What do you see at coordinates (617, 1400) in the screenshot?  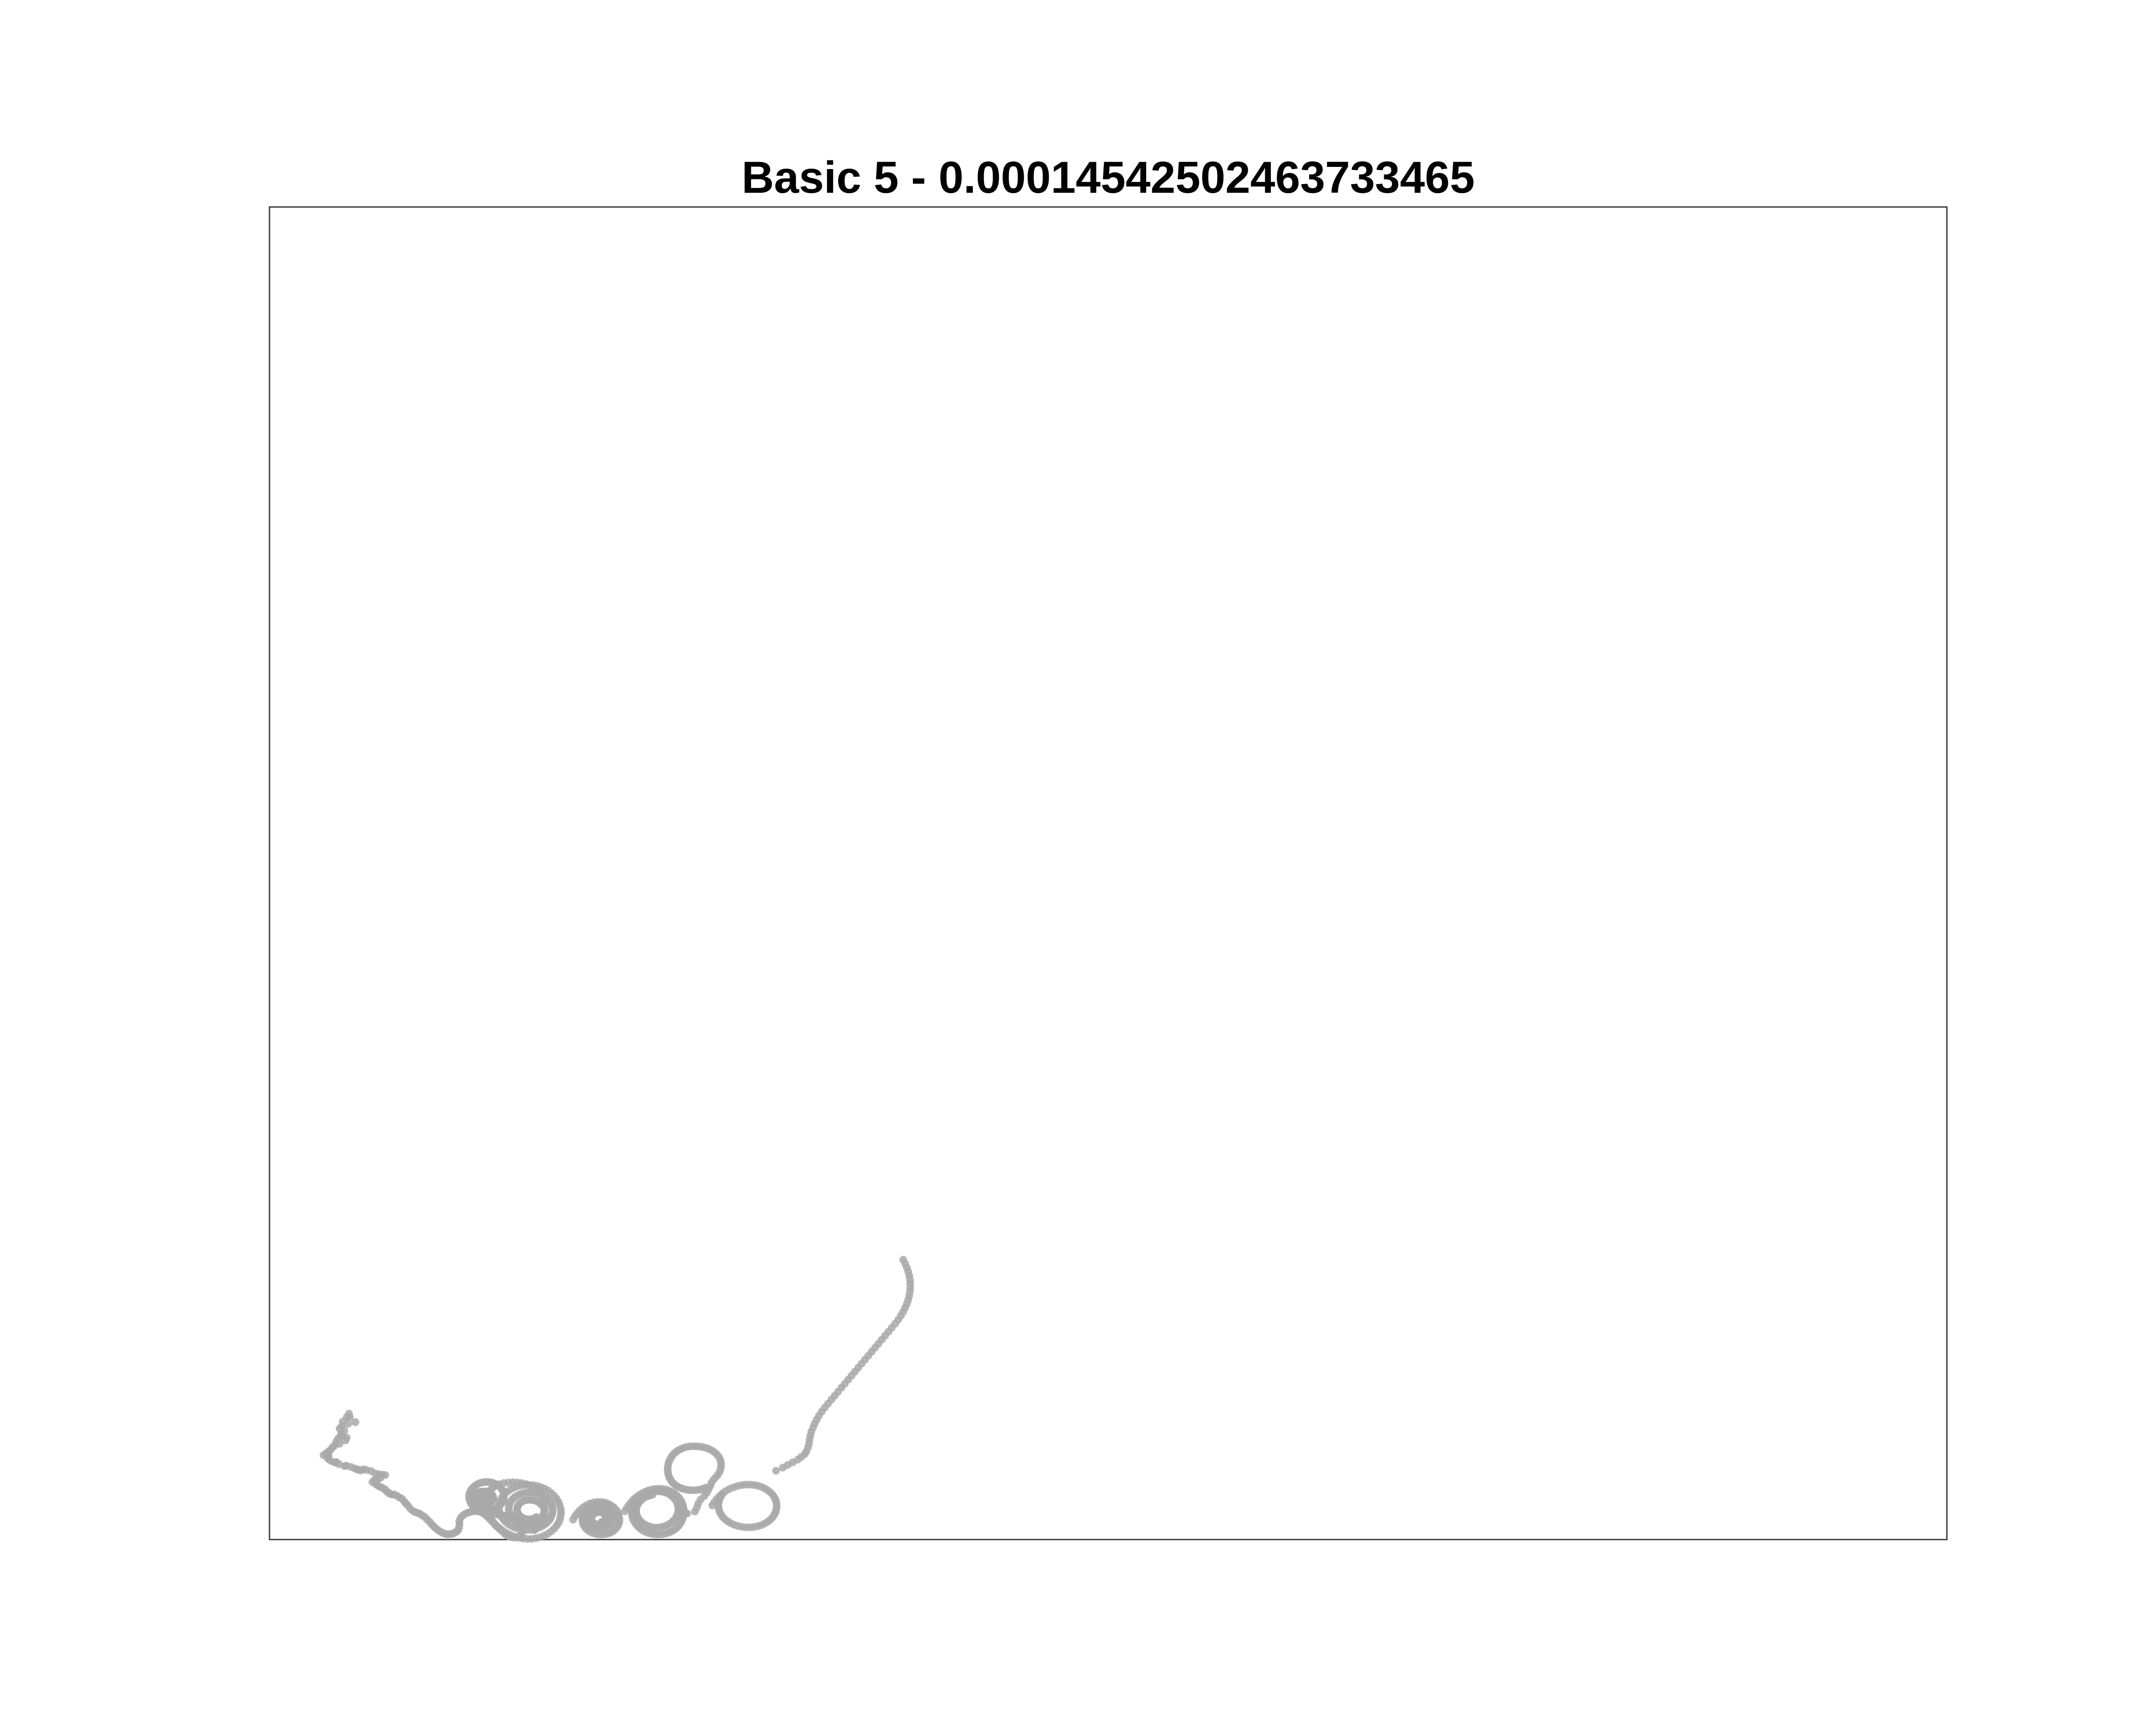 I see `scatter-points` at bounding box center [617, 1400].